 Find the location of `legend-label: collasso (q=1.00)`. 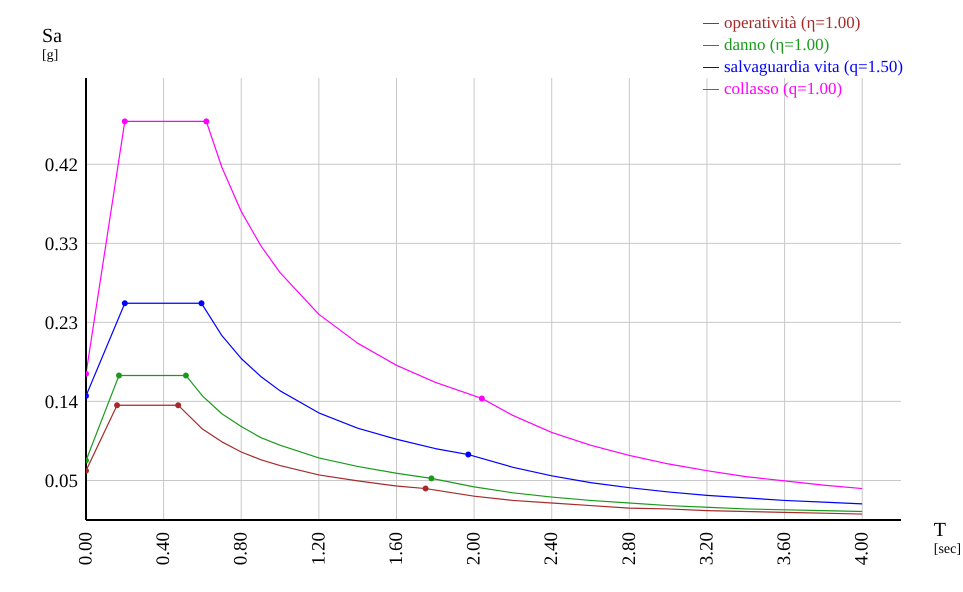

legend-label: collasso (q=1.00) is located at coordinates (783, 89).